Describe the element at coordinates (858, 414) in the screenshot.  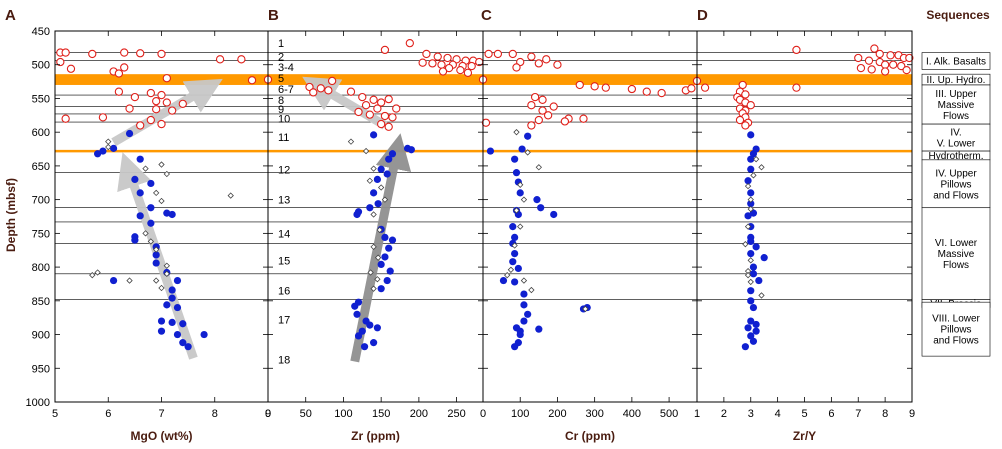
I see `x-tick-label-d: 7` at that location.